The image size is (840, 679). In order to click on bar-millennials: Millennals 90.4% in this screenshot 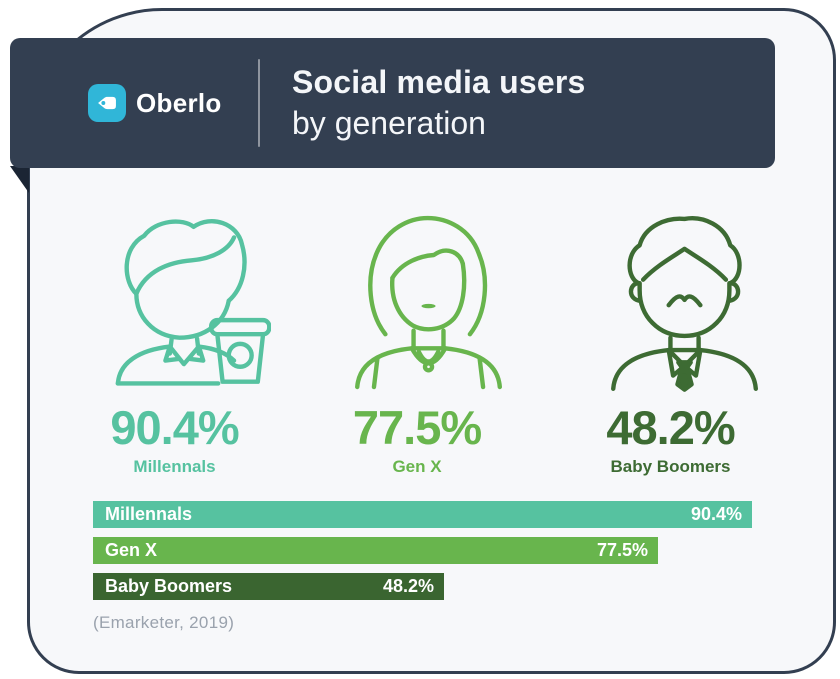, I will do `click(422, 514)`.